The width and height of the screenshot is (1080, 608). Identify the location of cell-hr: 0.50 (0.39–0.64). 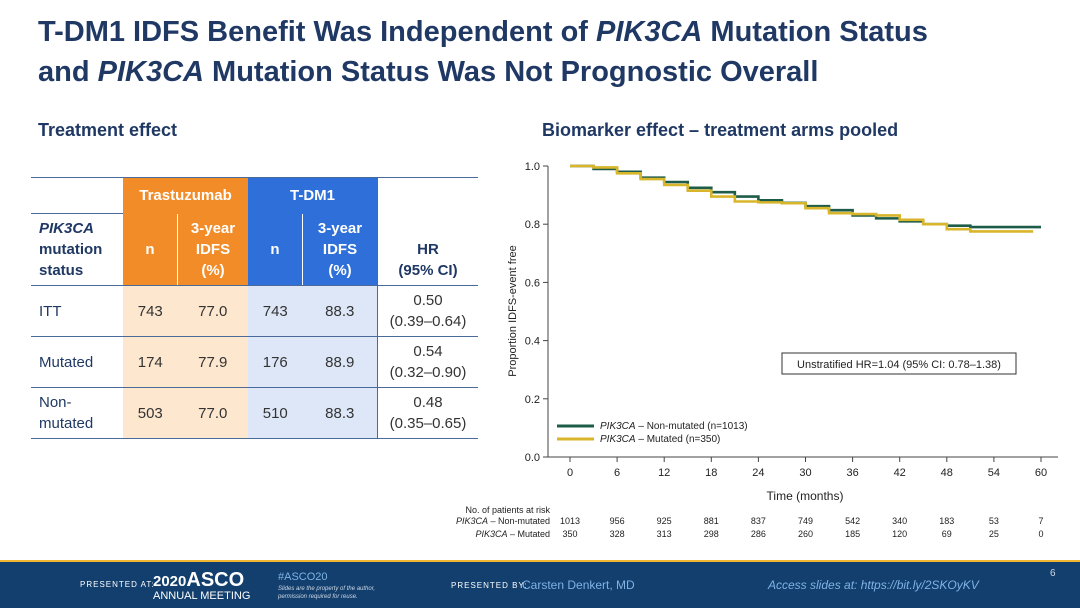
(427, 311).